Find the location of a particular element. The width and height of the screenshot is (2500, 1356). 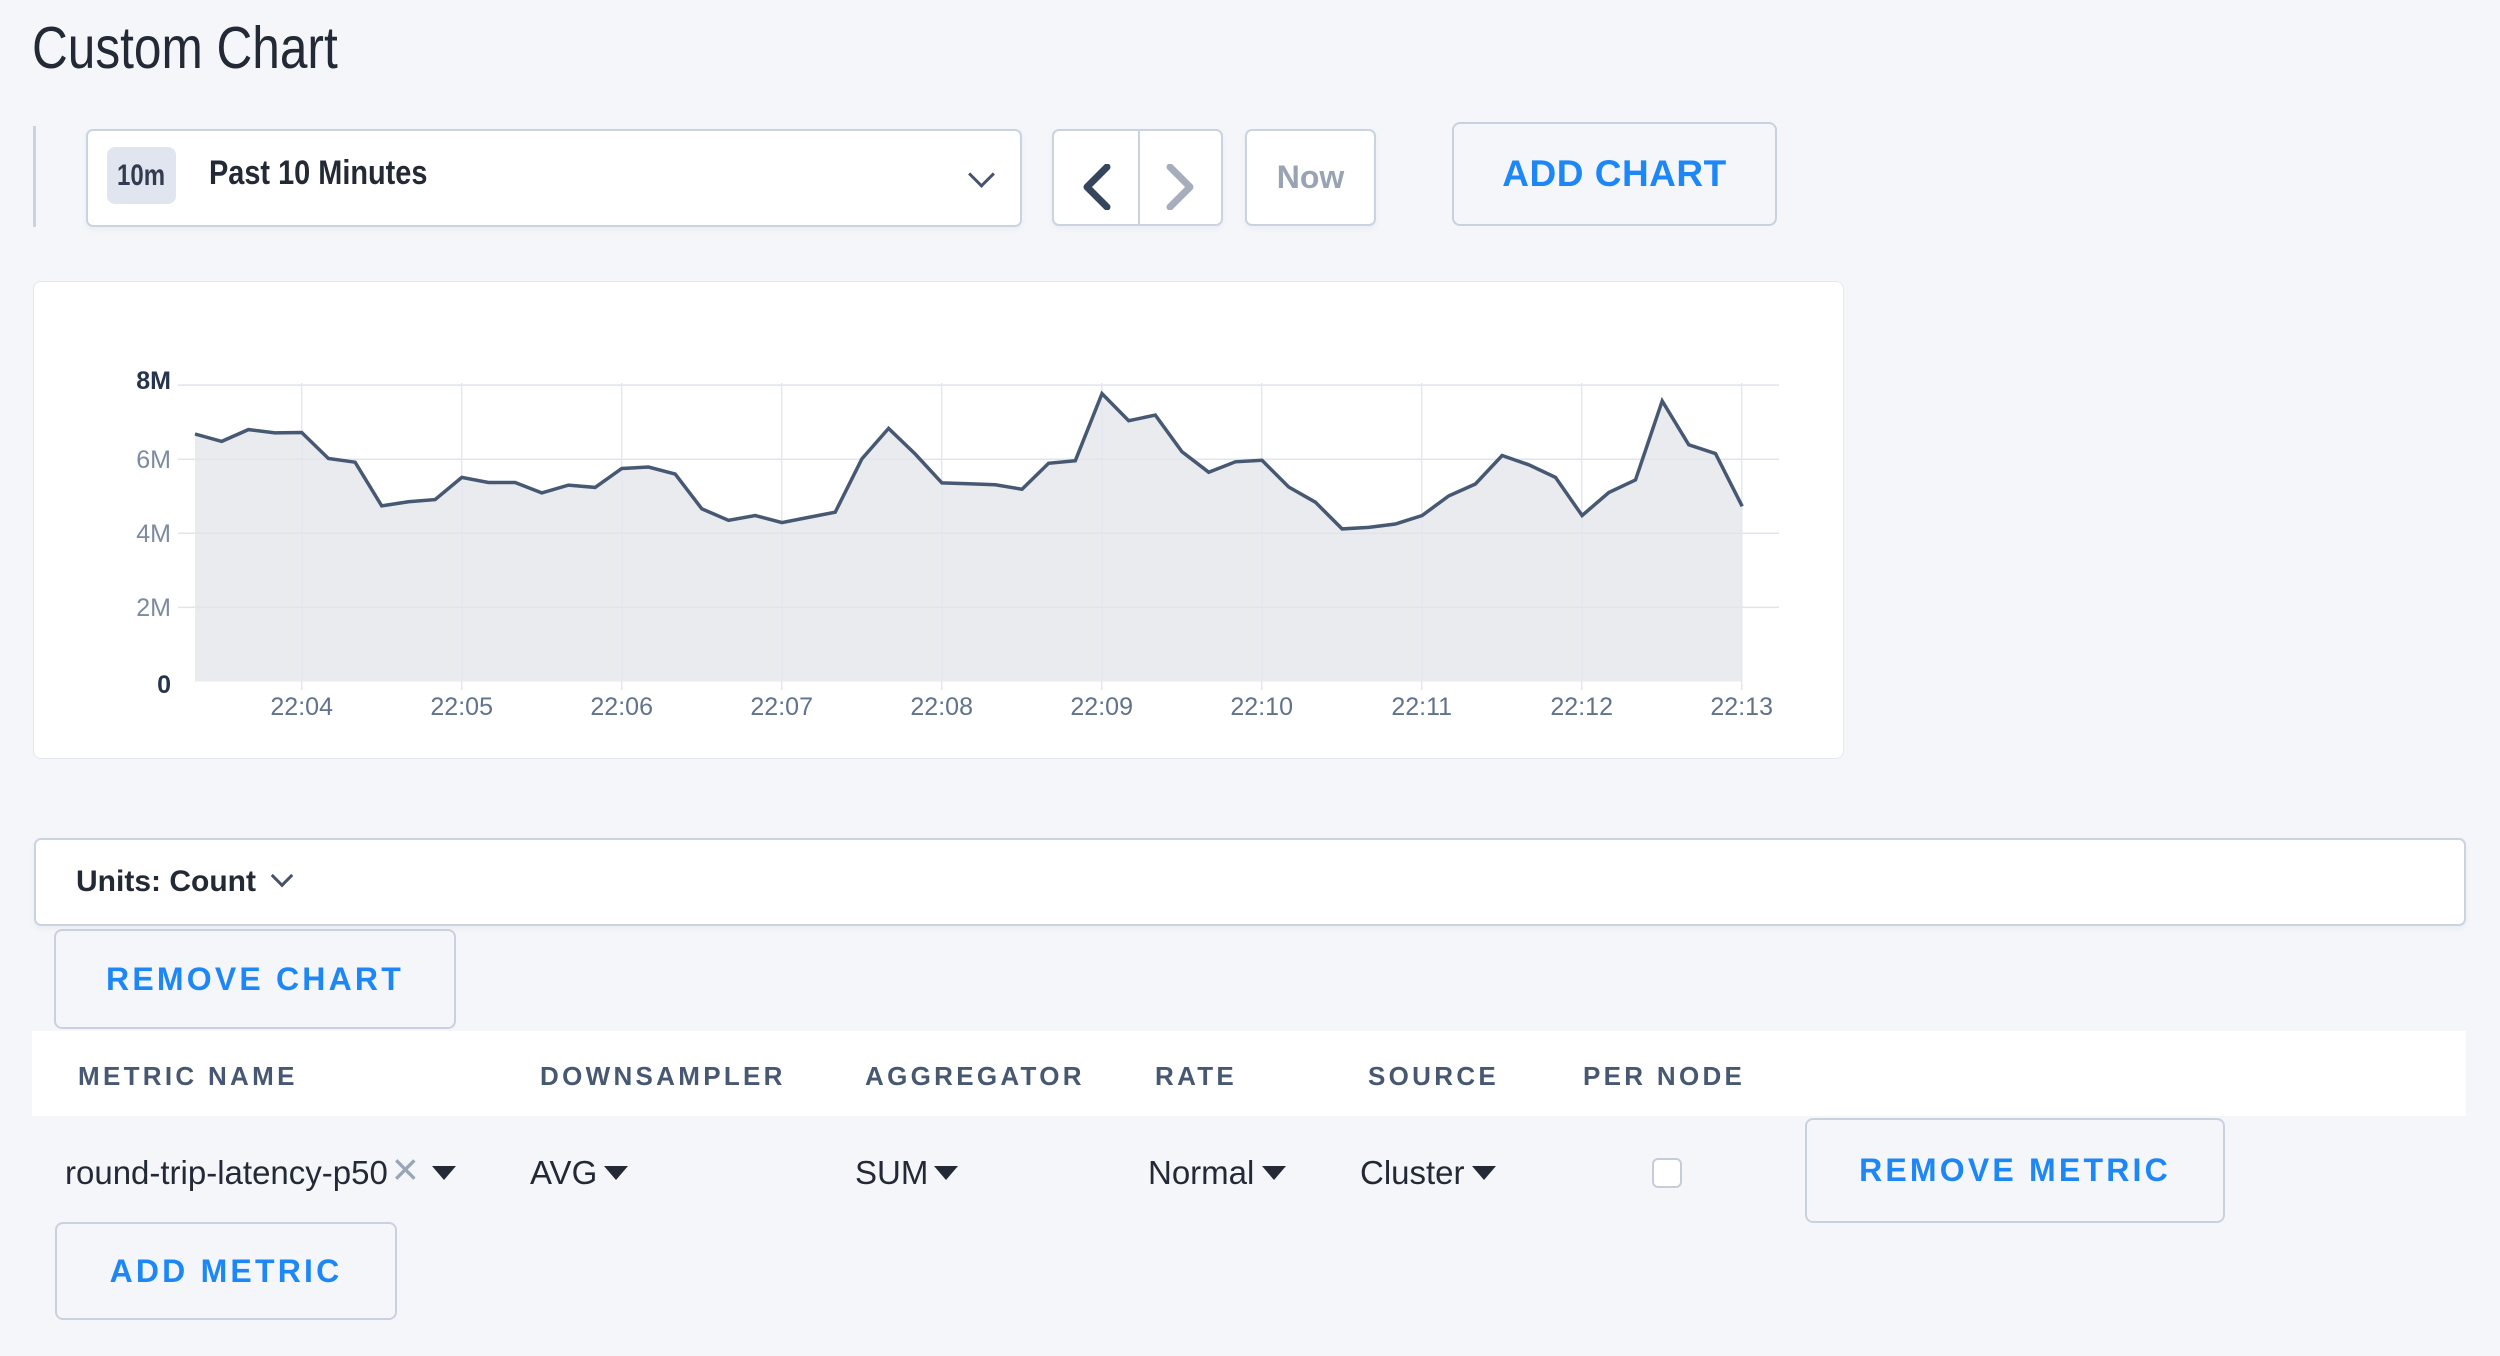

svg-text: 22:04 is located at coordinates (301, 707).